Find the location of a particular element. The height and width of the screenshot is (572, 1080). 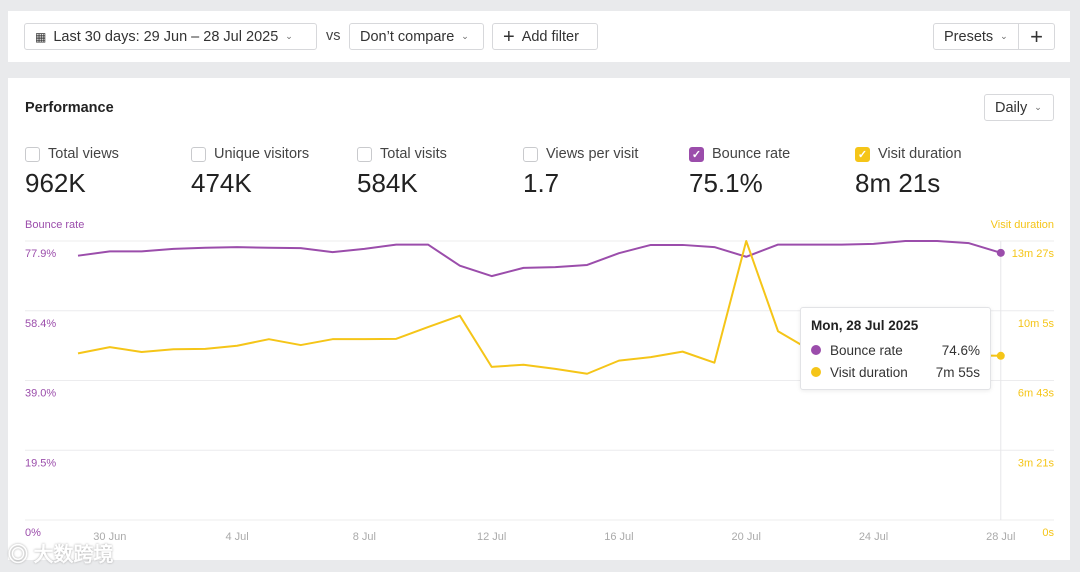

add-preset-button: + is located at coordinates (1036, 36).